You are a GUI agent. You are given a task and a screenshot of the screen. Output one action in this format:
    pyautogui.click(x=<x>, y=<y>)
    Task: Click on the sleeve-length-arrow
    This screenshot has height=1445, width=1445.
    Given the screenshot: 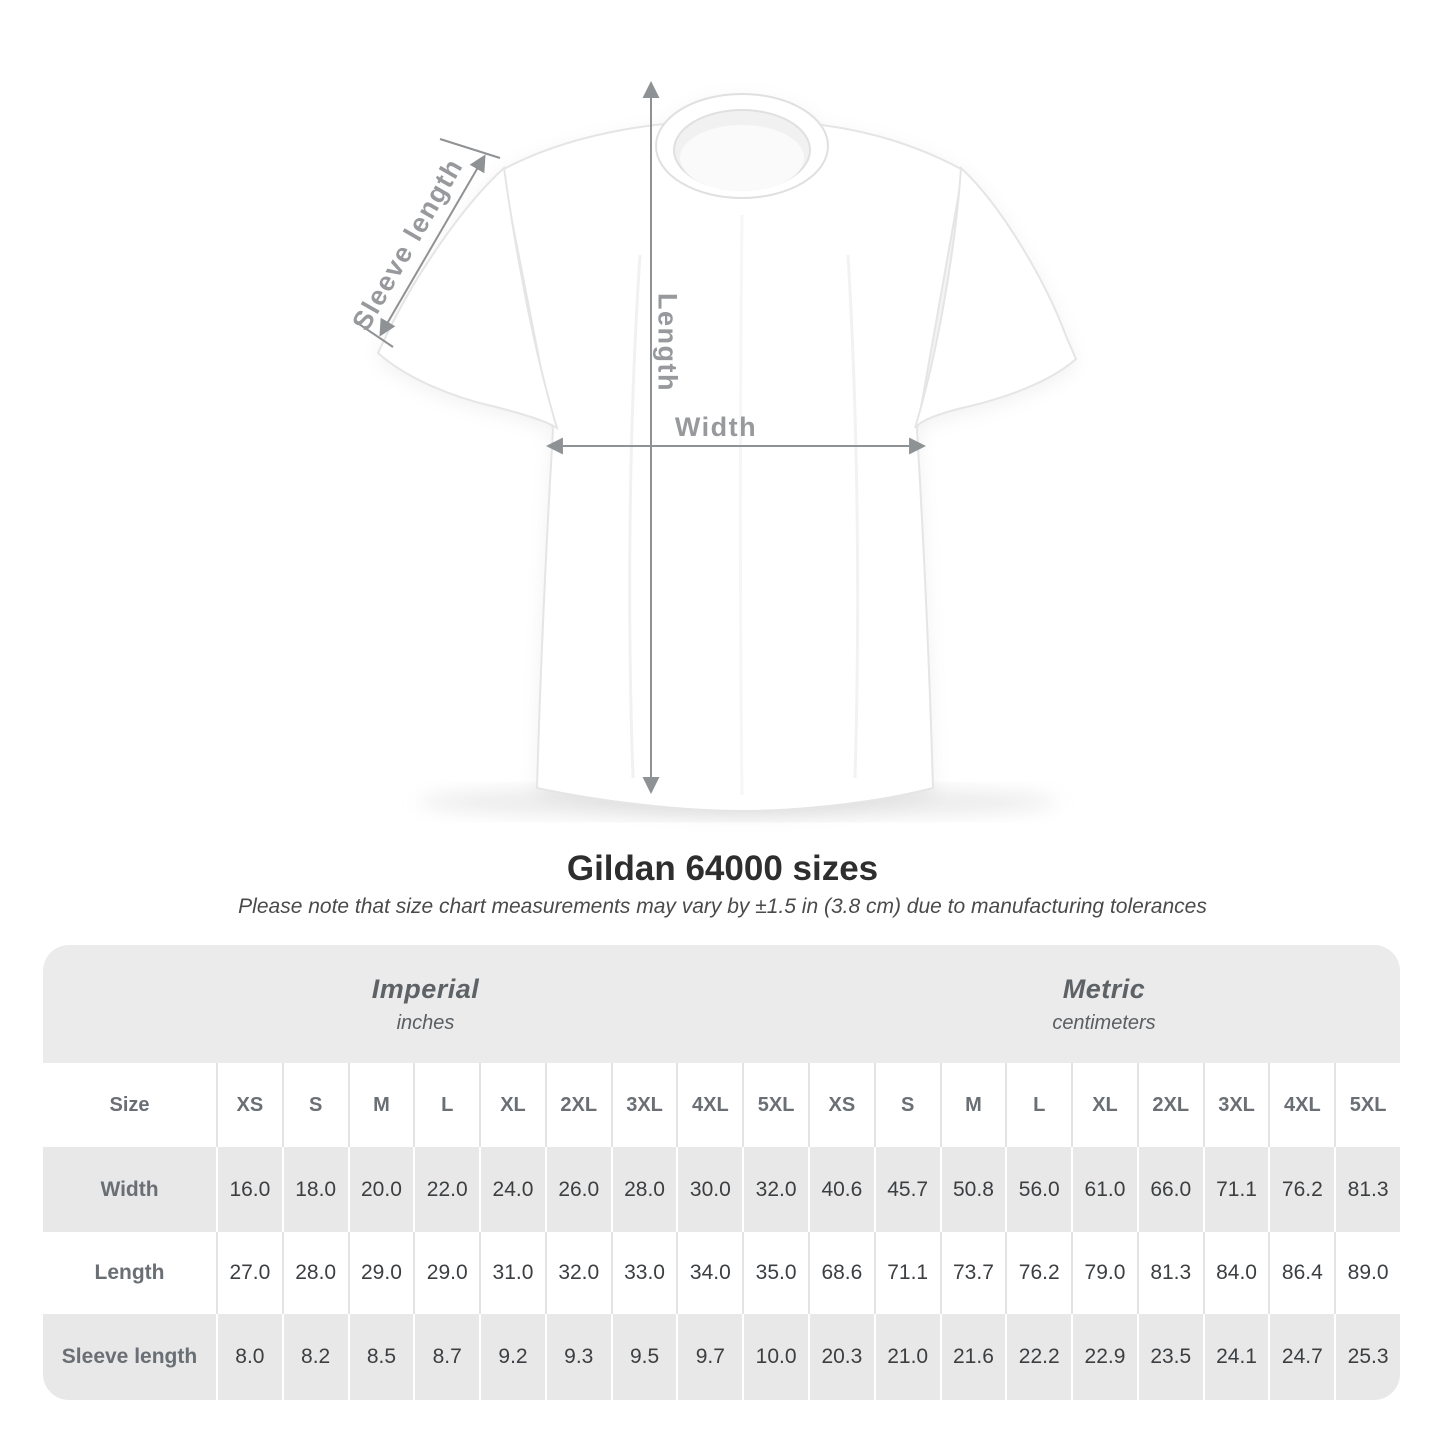 What is the action you would take?
    pyautogui.click(x=432, y=245)
    